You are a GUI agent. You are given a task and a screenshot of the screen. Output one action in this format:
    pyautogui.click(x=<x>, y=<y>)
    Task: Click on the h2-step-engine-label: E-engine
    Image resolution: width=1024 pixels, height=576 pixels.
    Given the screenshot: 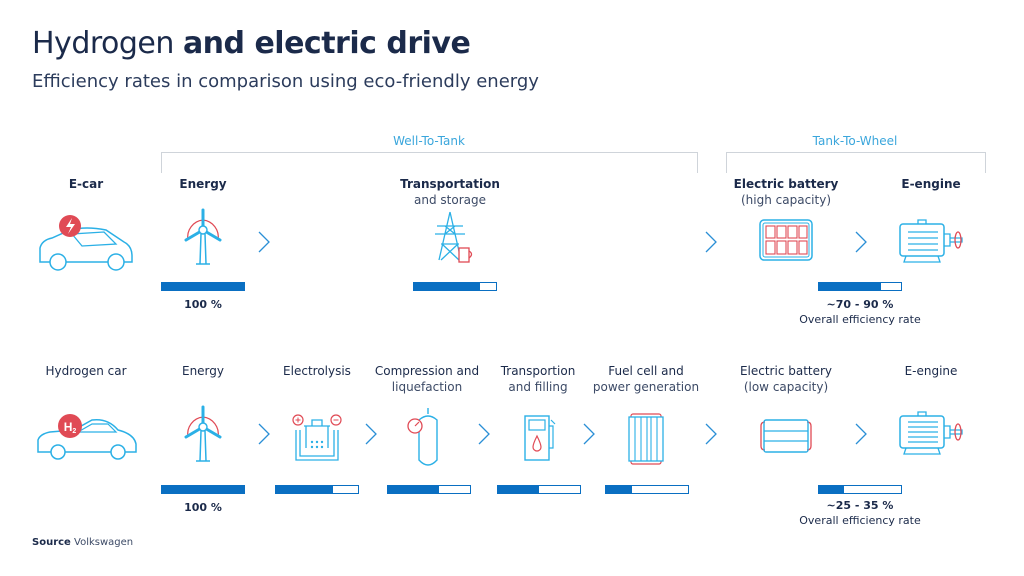 What is the action you would take?
    pyautogui.click(x=931, y=371)
    